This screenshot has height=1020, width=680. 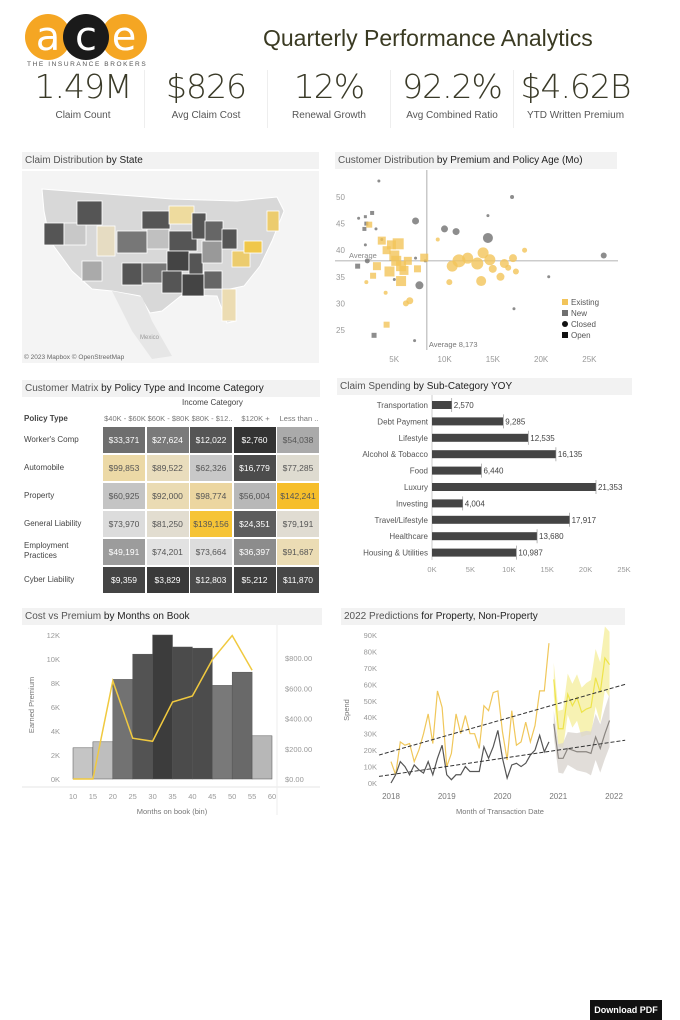 I want to click on matrix-cell: $91,687, so click(x=298, y=552).